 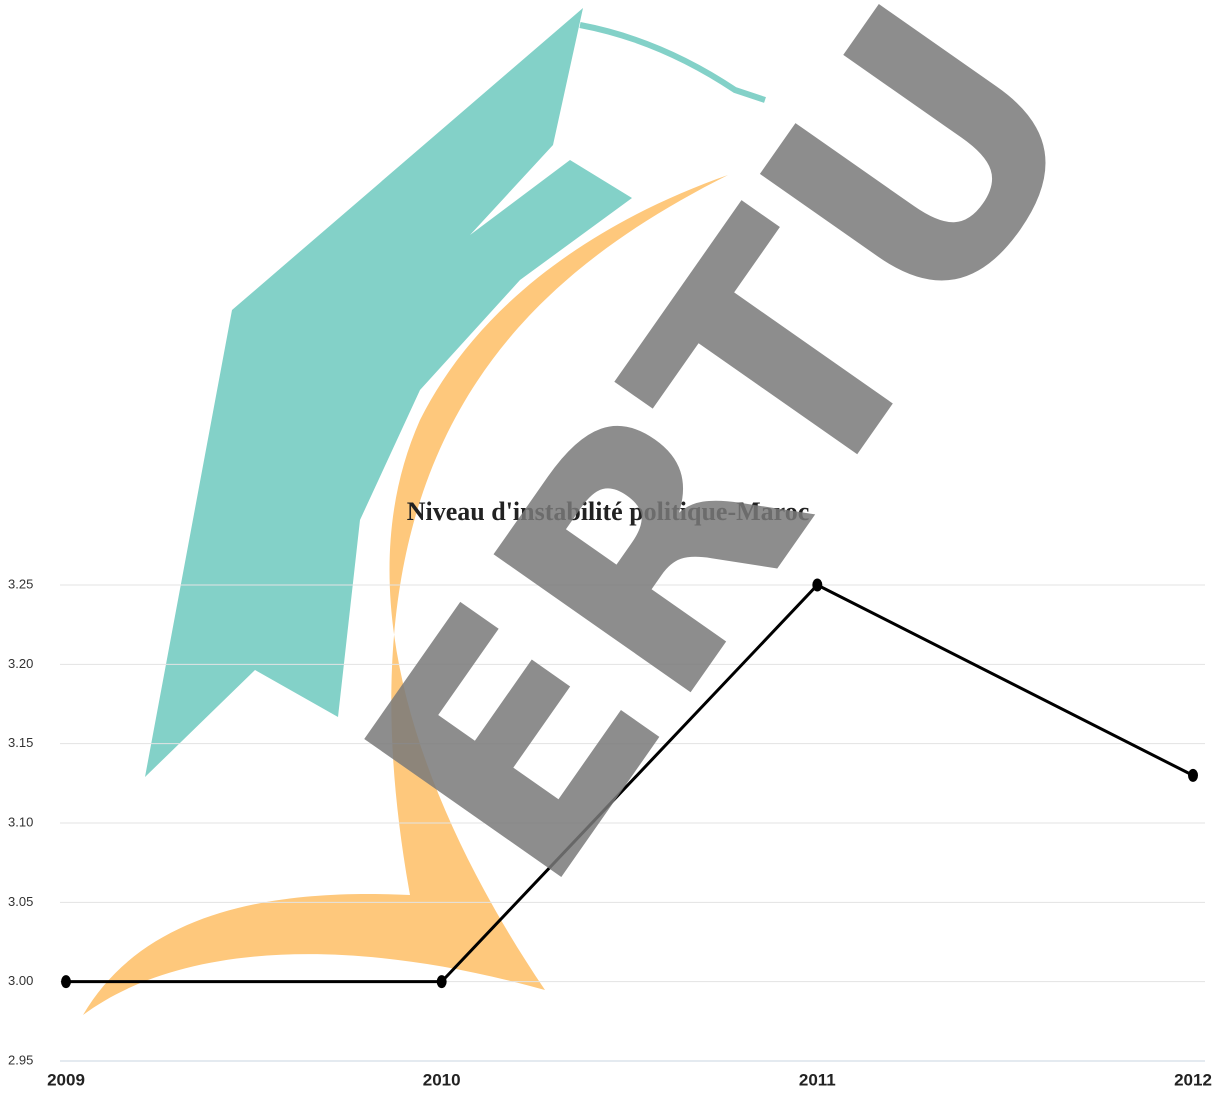 I want to click on y-tick-label: 3.05, so click(x=20, y=901).